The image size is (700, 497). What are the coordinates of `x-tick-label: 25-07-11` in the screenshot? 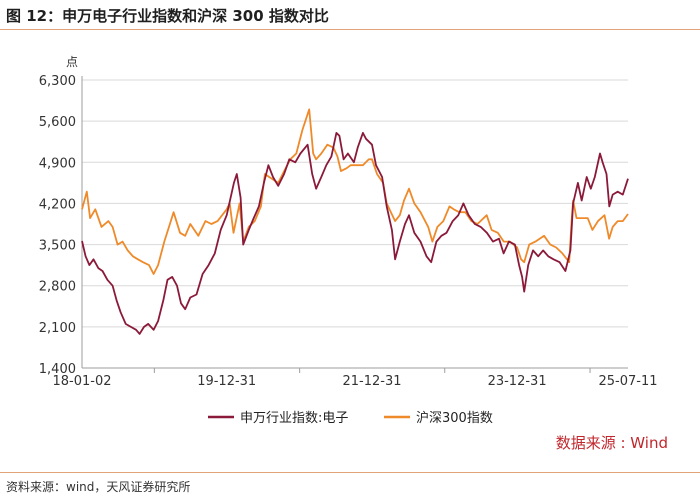 It's located at (627, 381).